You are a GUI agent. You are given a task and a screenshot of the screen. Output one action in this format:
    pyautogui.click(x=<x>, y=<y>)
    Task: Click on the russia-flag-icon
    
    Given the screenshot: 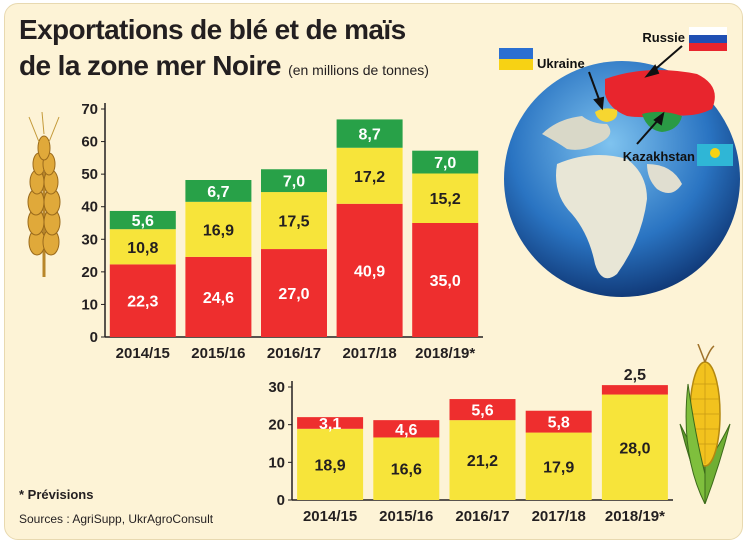 What is the action you would take?
    pyautogui.click(x=708, y=39)
    